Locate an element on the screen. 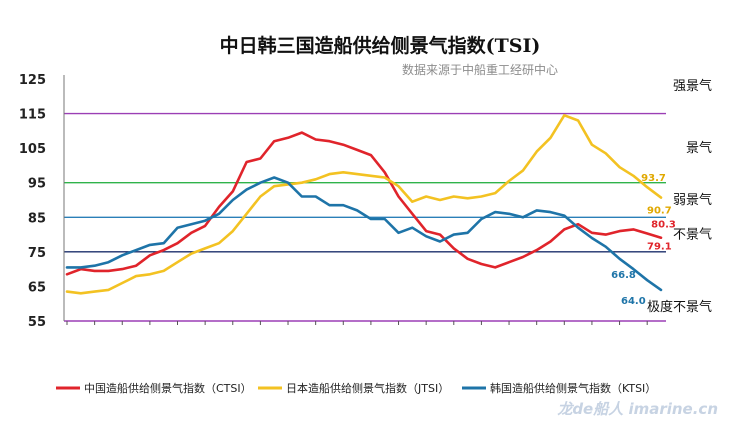  data-label: 66.8 is located at coordinates (623, 275).